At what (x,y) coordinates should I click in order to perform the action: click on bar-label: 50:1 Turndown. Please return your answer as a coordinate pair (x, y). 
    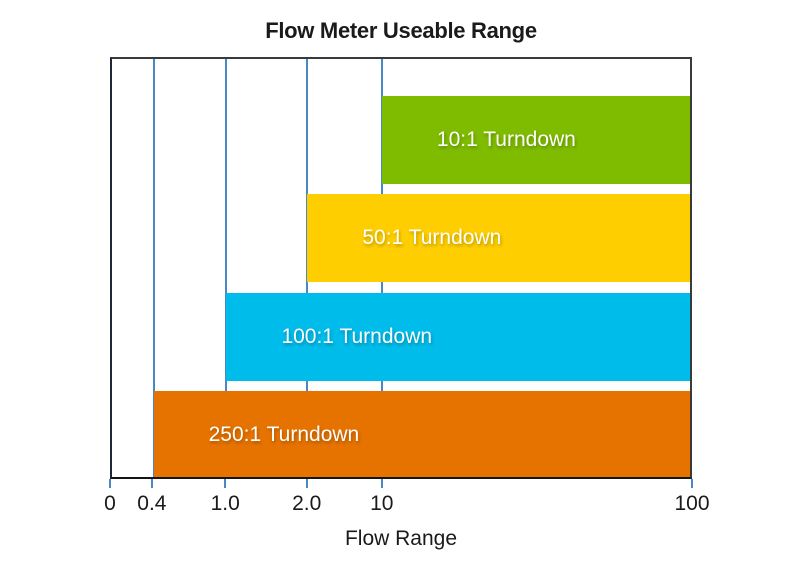
    Looking at the image, I should click on (432, 238).